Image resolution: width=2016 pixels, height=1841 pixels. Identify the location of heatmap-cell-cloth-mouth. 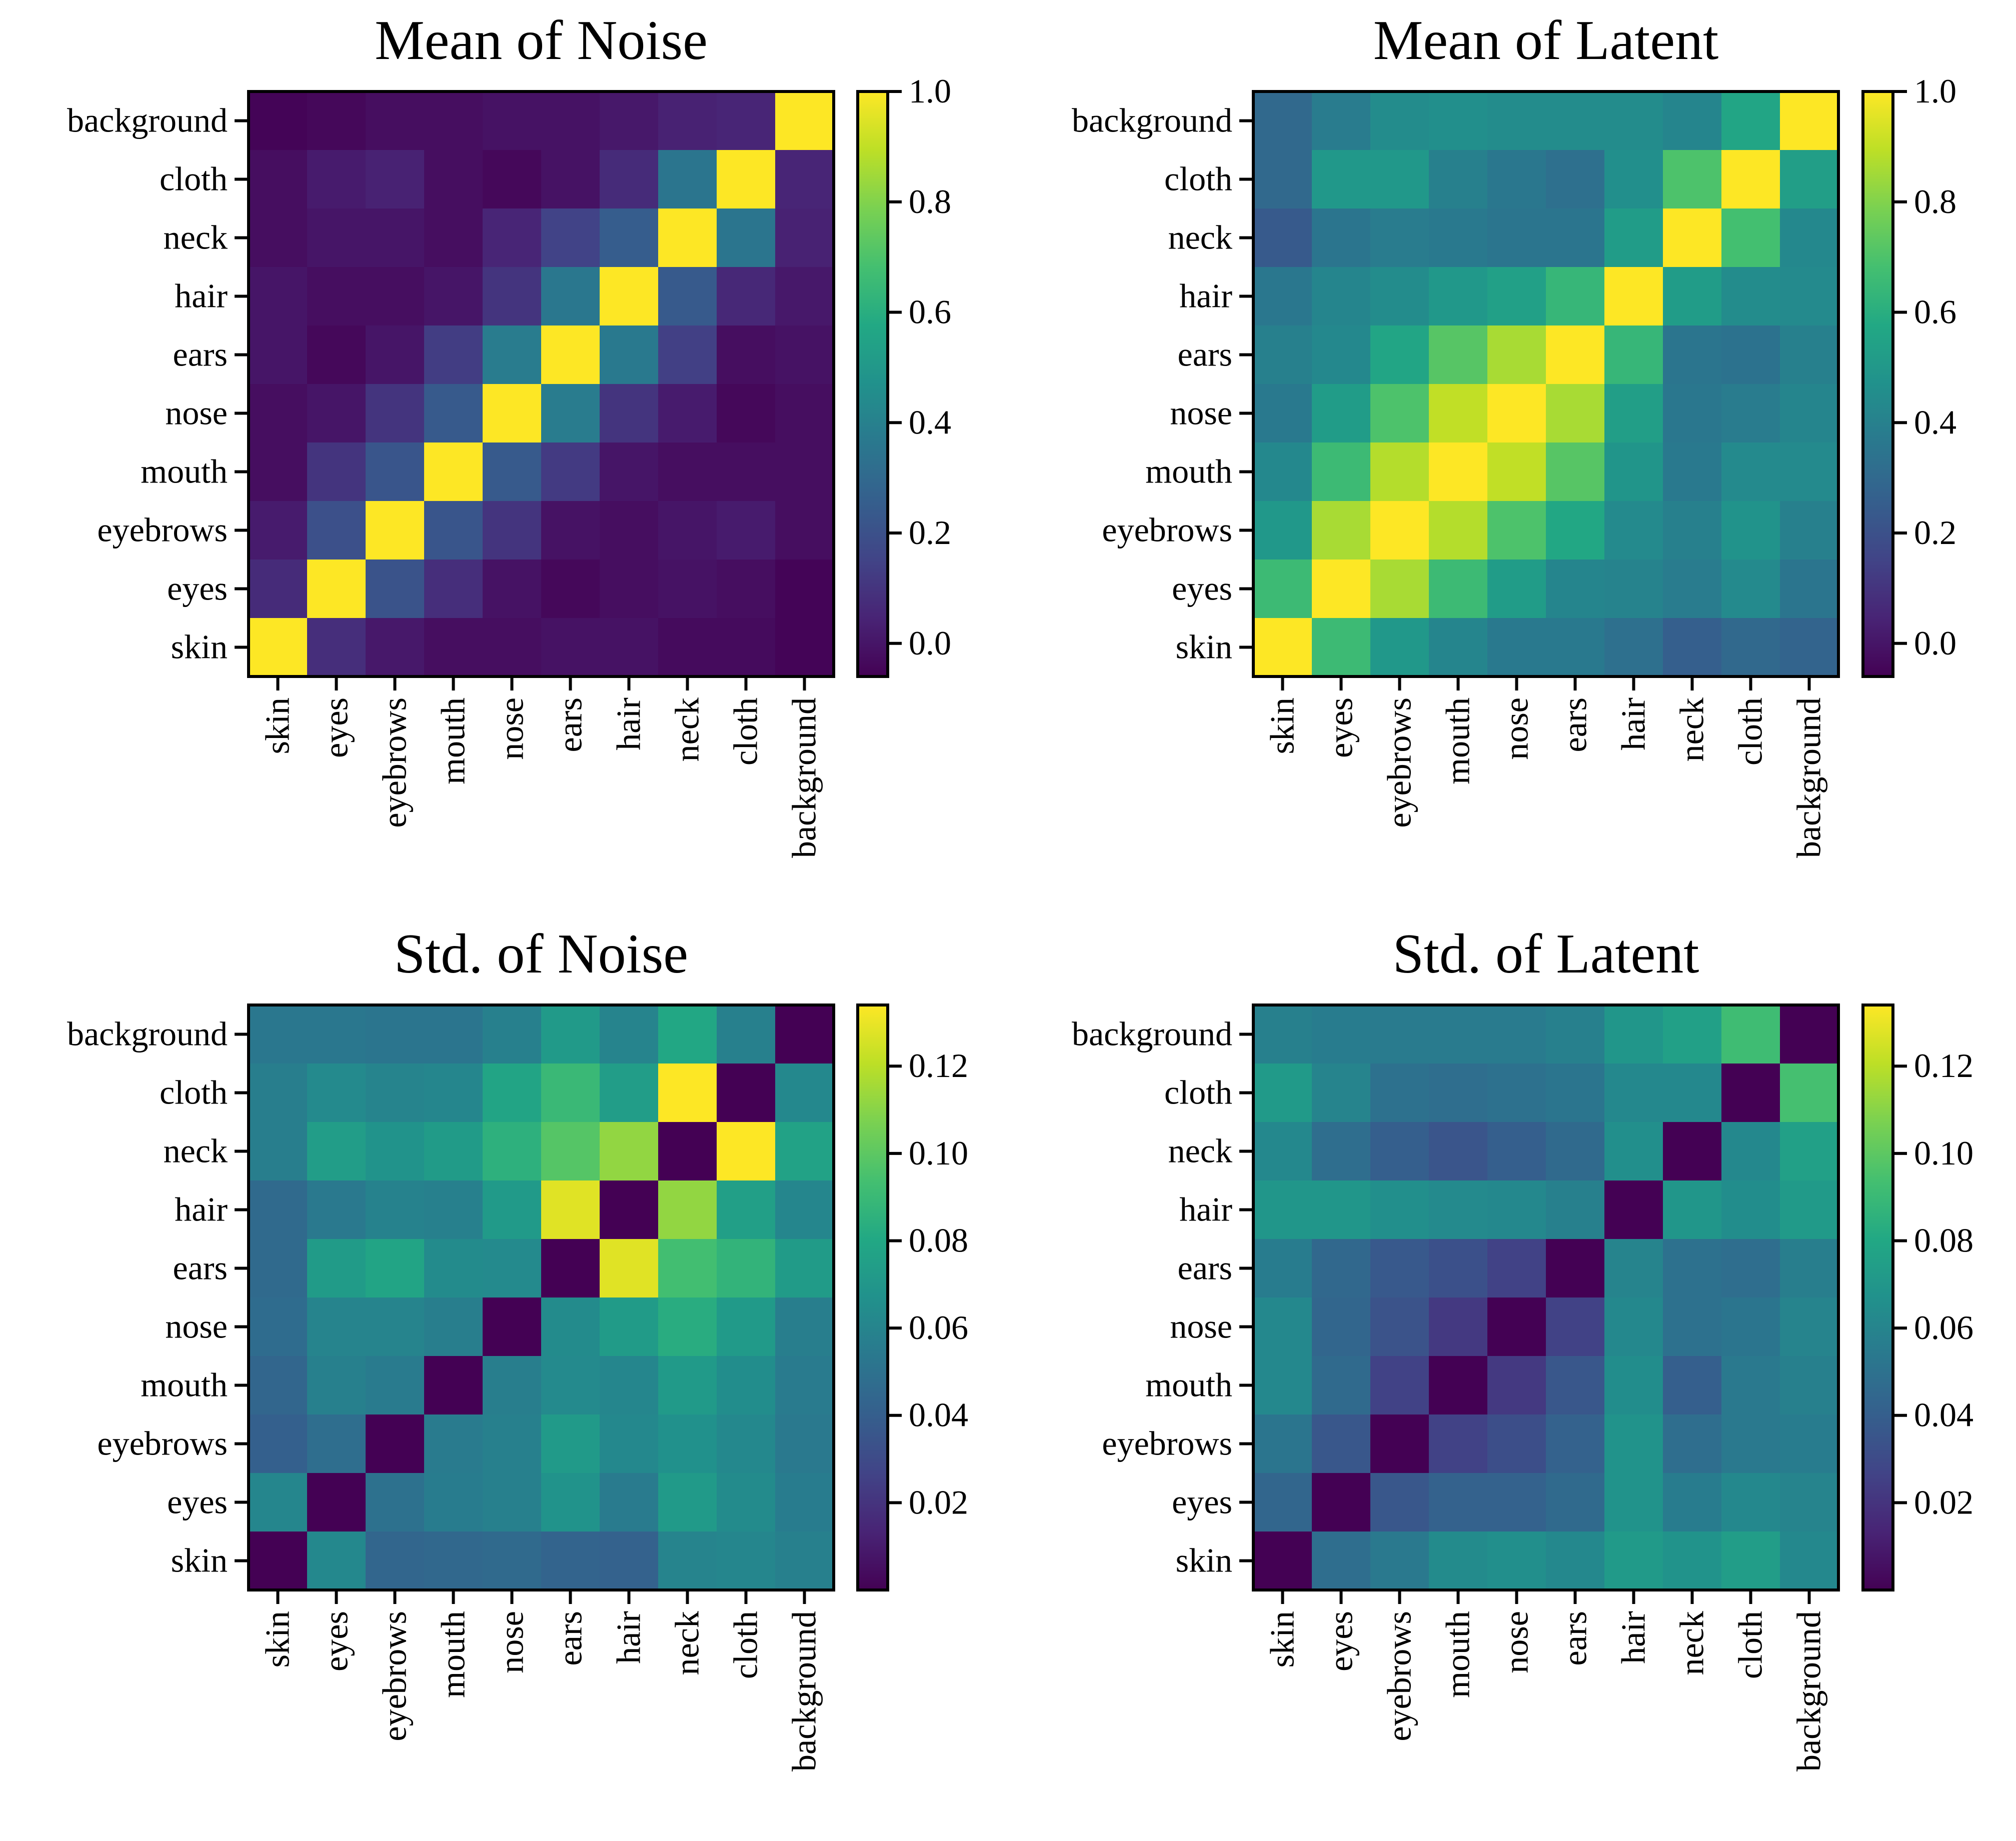
(1458, 179).